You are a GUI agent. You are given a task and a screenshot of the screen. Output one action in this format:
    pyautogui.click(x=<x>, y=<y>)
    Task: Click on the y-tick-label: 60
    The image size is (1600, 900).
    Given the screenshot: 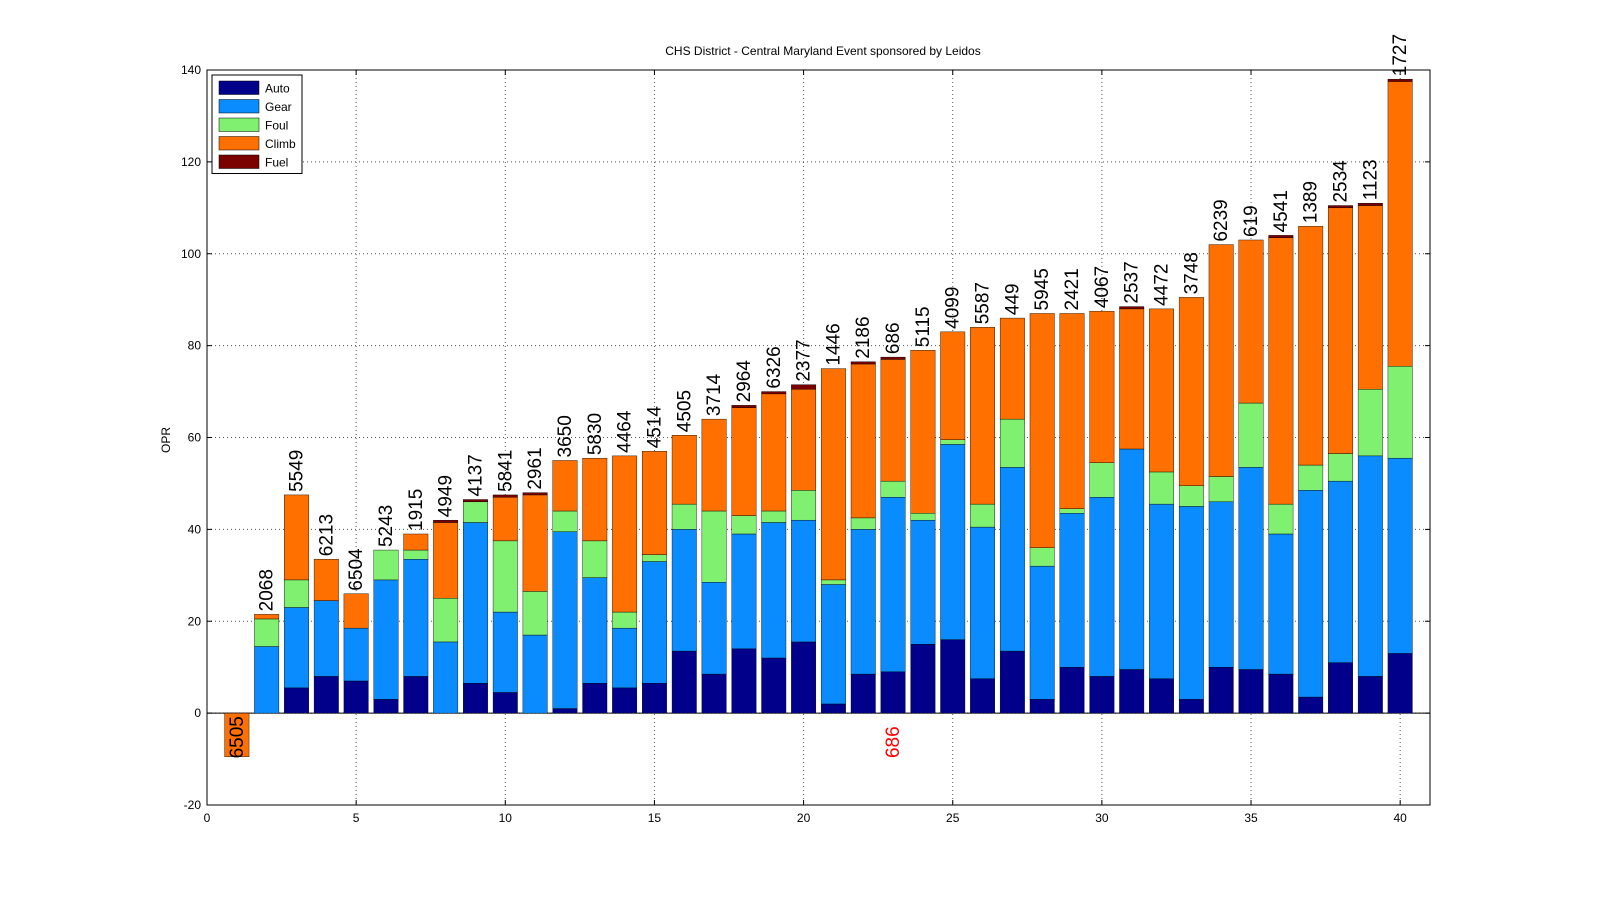 What is the action you would take?
    pyautogui.click(x=195, y=438)
    